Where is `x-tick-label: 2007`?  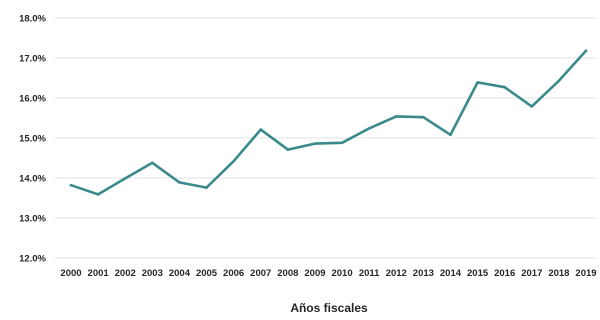
x-tick-label: 2007 is located at coordinates (260, 273).